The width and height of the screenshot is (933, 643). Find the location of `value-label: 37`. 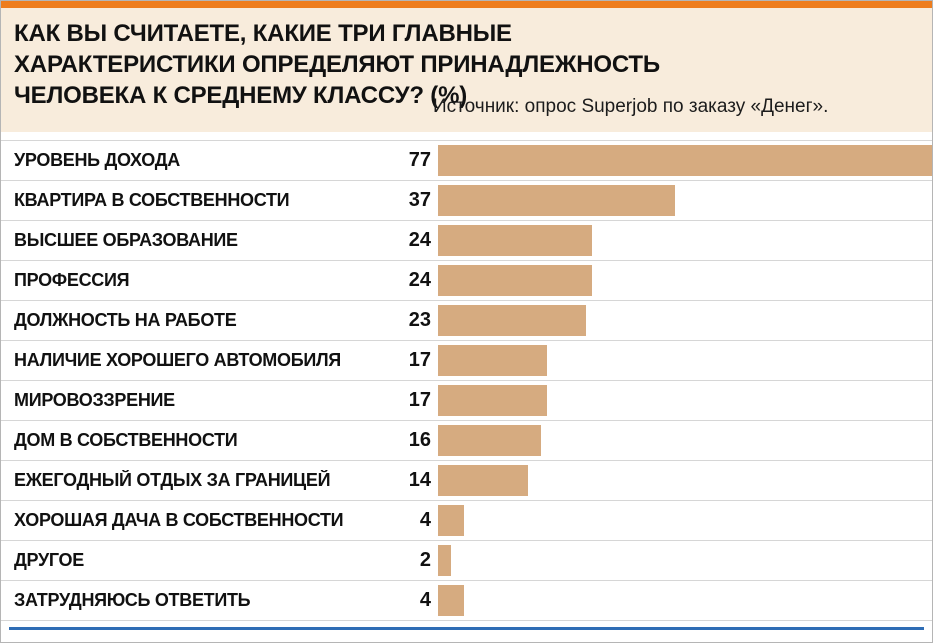

value-label: 37 is located at coordinates (419, 200).